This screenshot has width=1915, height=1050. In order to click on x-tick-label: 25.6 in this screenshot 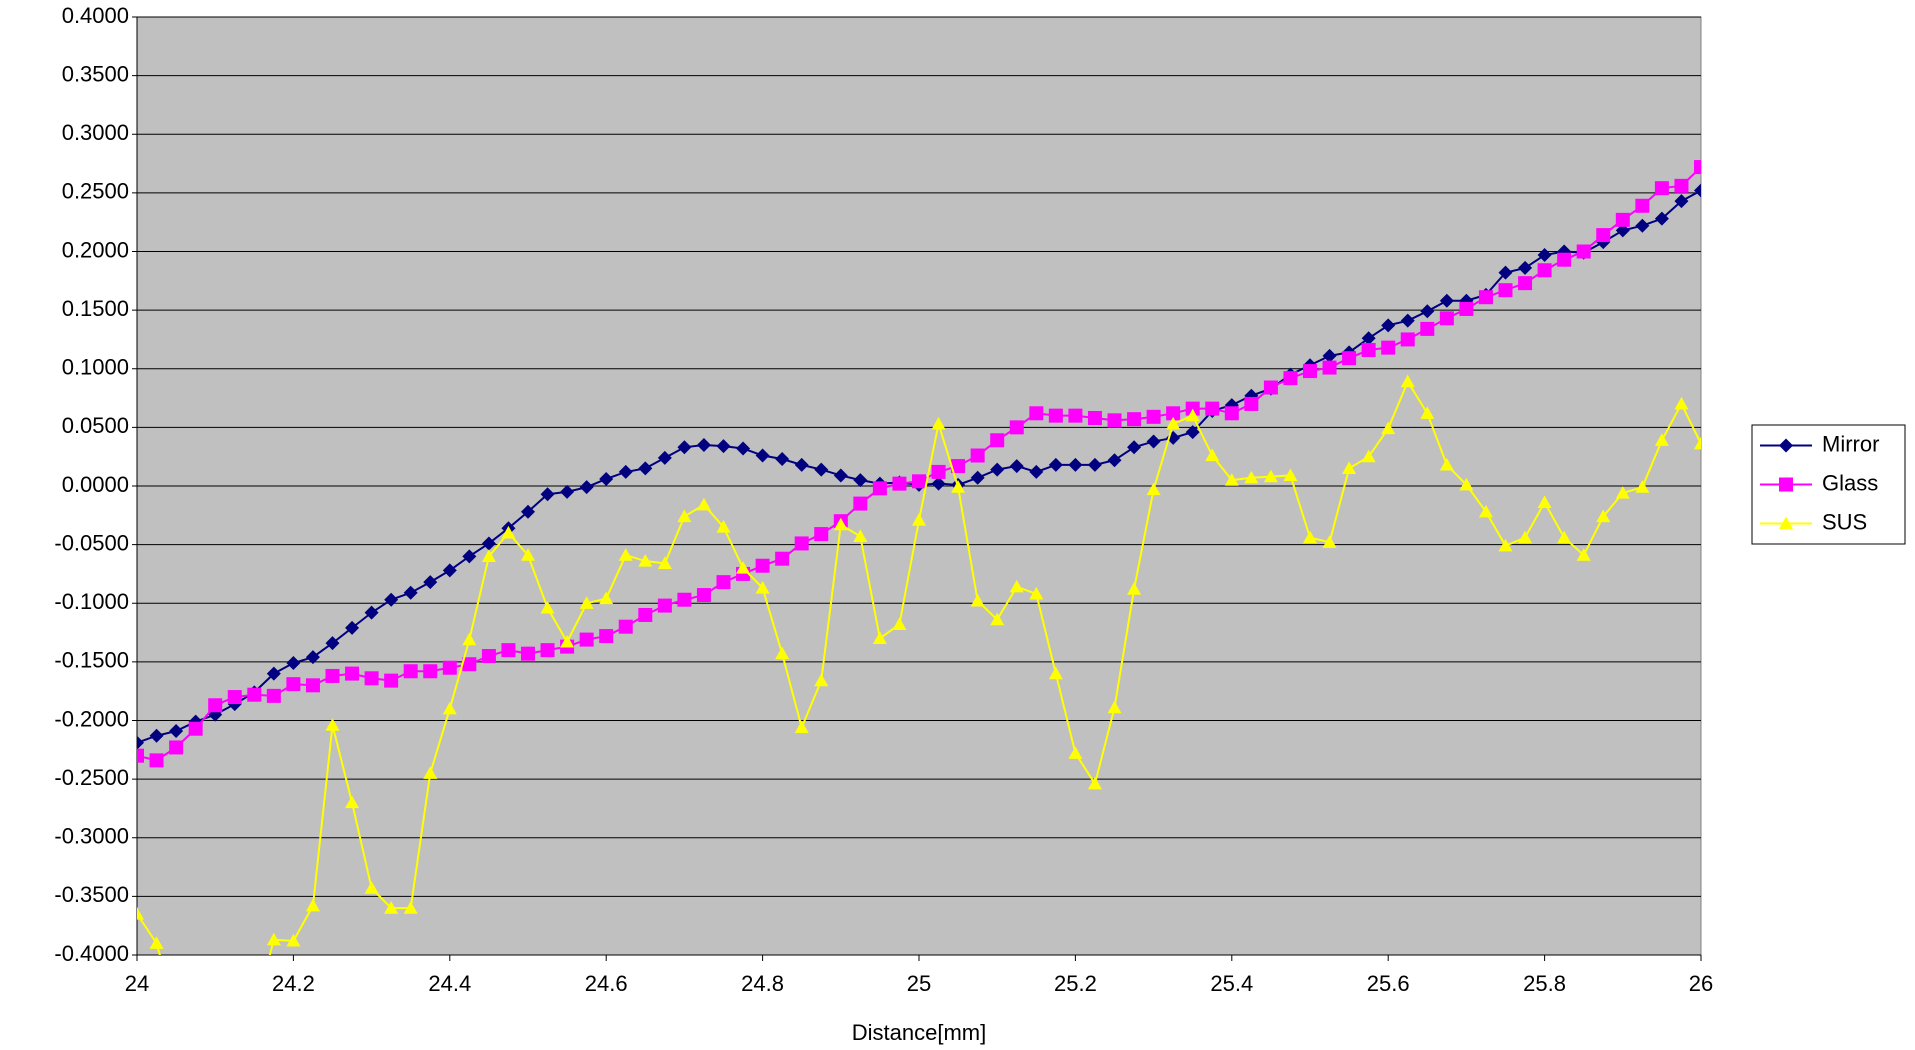, I will do `click(1388, 983)`.